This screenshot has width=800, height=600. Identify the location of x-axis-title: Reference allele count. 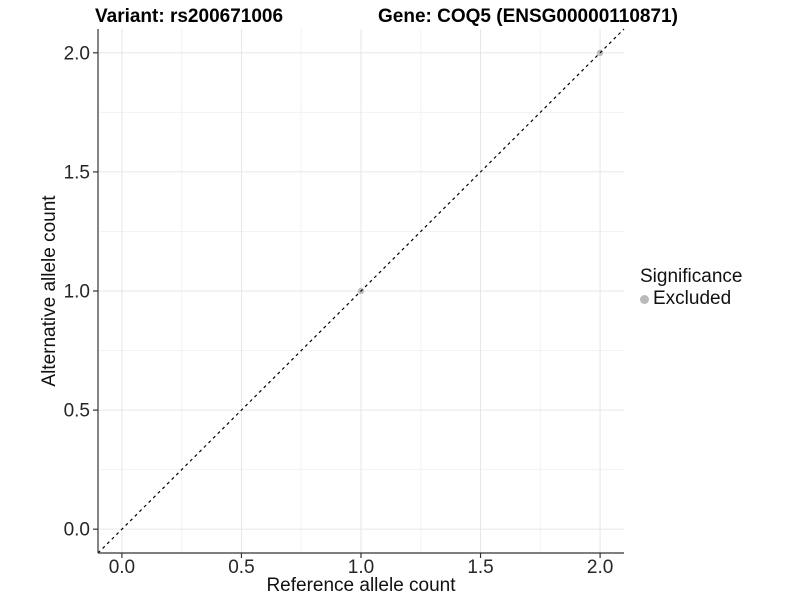
(361, 585).